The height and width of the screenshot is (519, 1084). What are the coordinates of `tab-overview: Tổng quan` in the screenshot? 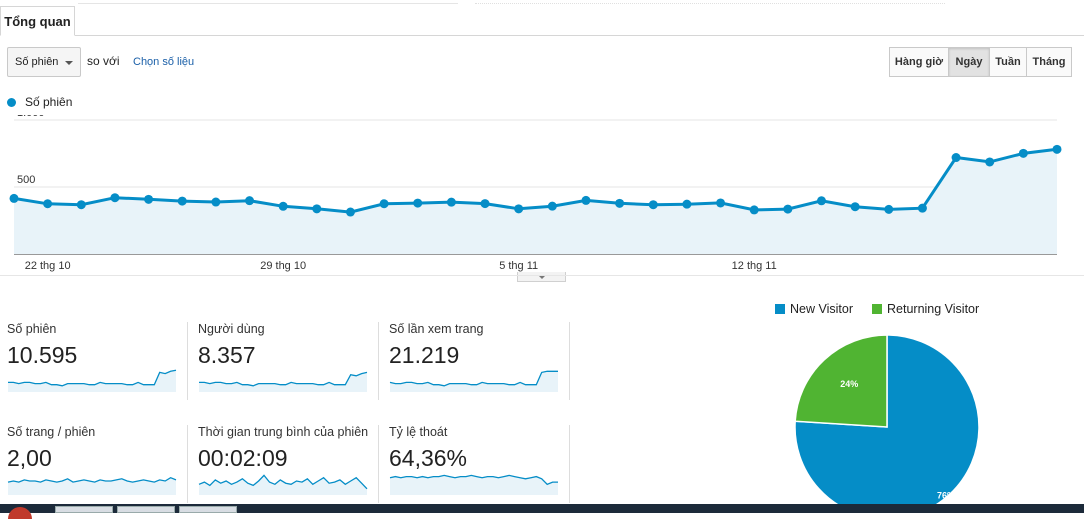 It's located at (37, 21).